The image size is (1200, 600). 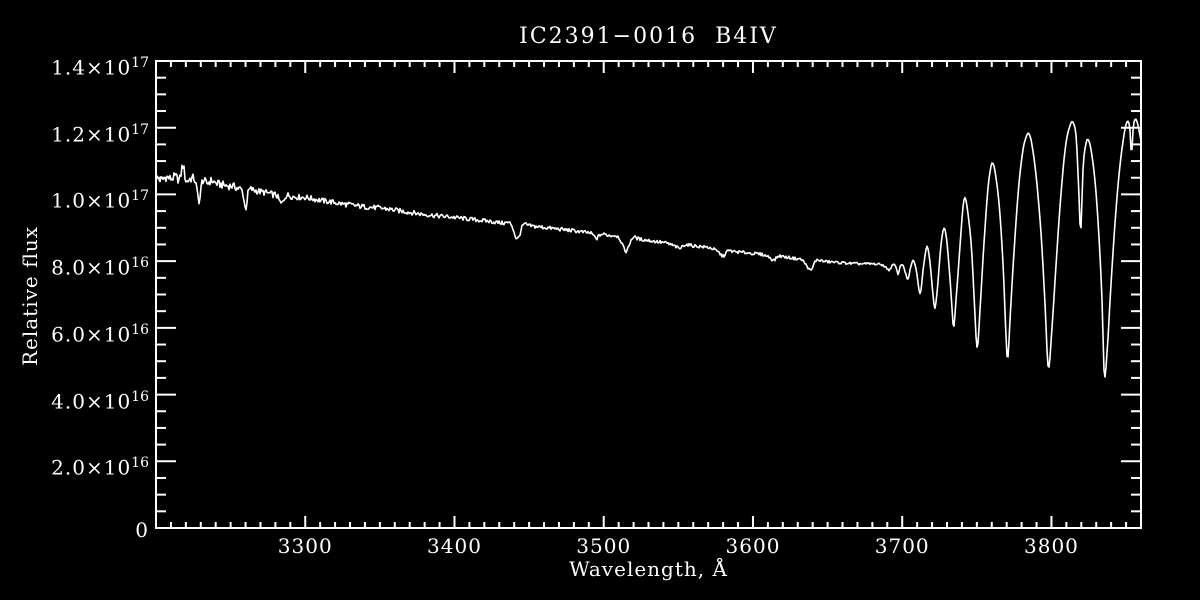 What do you see at coordinates (648, 569) in the screenshot?
I see `x-axis-label: Wavelength, Å` at bounding box center [648, 569].